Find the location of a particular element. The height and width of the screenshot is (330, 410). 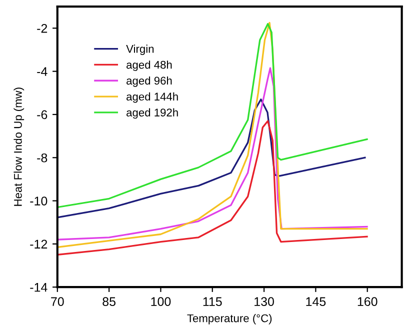

x-tick-label: 160 is located at coordinates (368, 301).